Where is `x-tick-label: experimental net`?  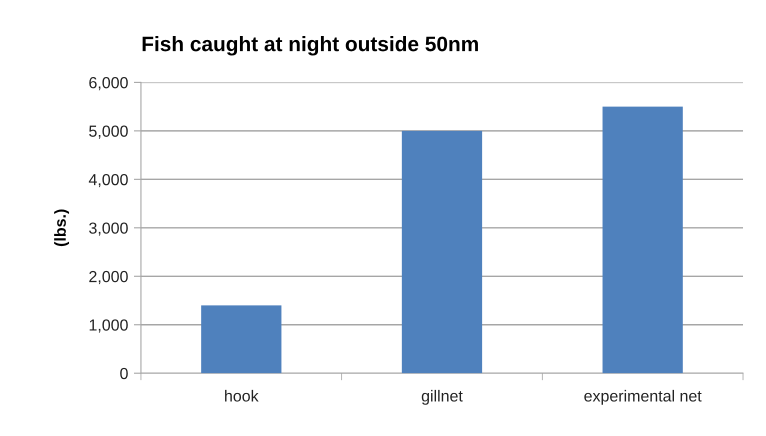
x-tick-label: experimental net is located at coordinates (643, 397).